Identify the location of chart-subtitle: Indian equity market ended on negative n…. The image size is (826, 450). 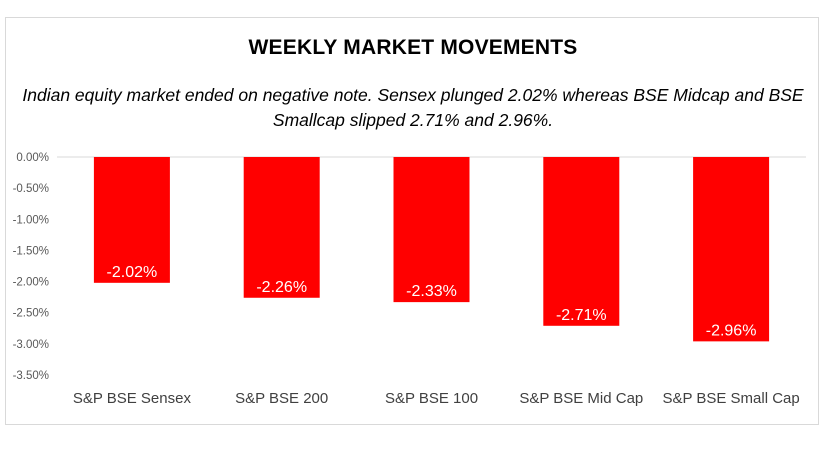
(413, 107).